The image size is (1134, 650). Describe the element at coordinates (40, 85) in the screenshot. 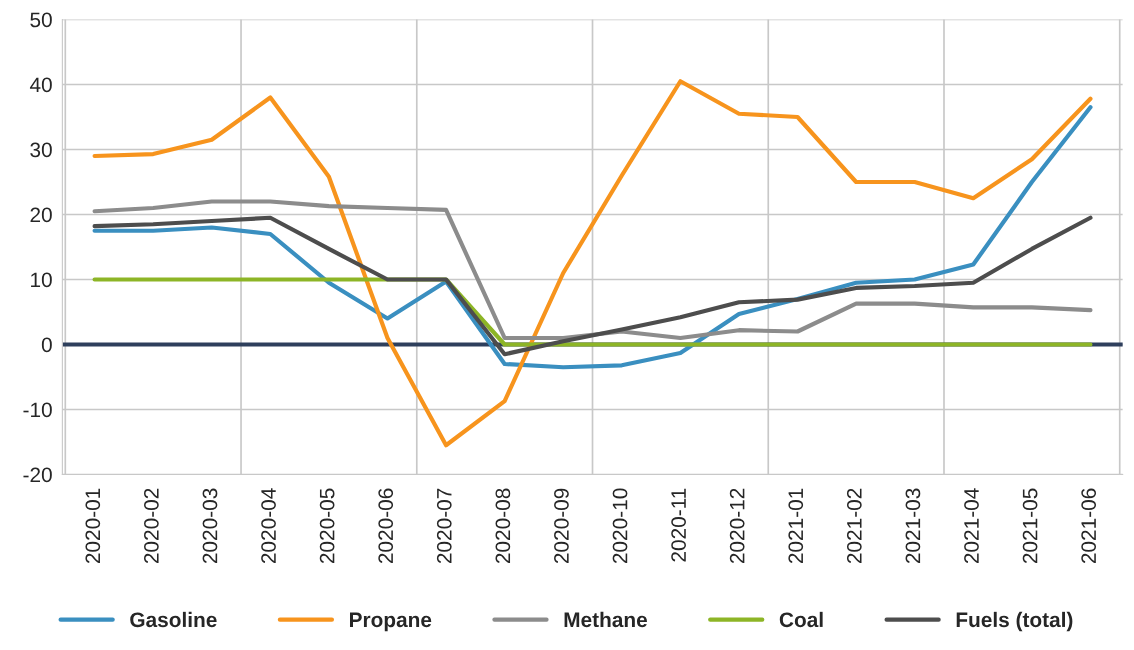

I see `y-tick-label: 40` at that location.